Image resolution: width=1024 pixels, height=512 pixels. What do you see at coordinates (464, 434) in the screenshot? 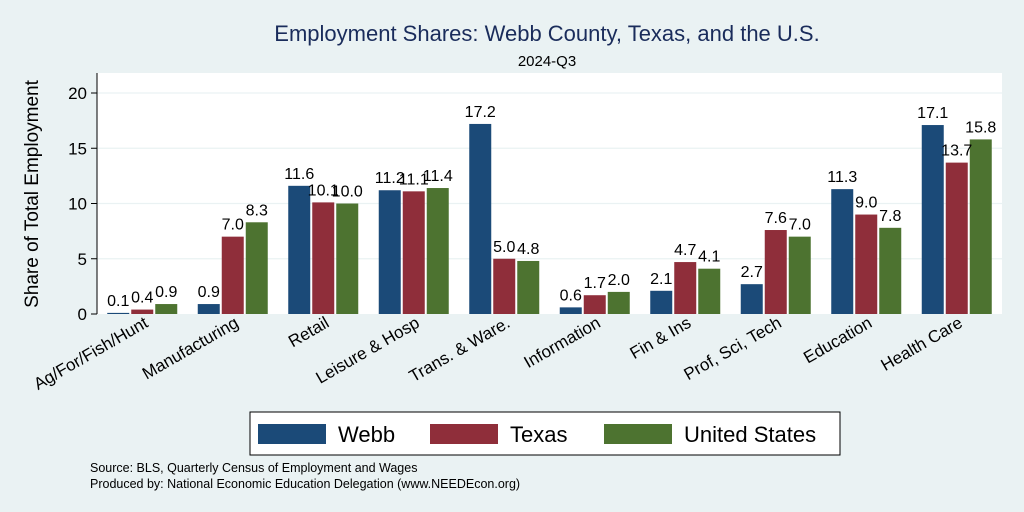
I see `legend-swatch-texas` at bounding box center [464, 434].